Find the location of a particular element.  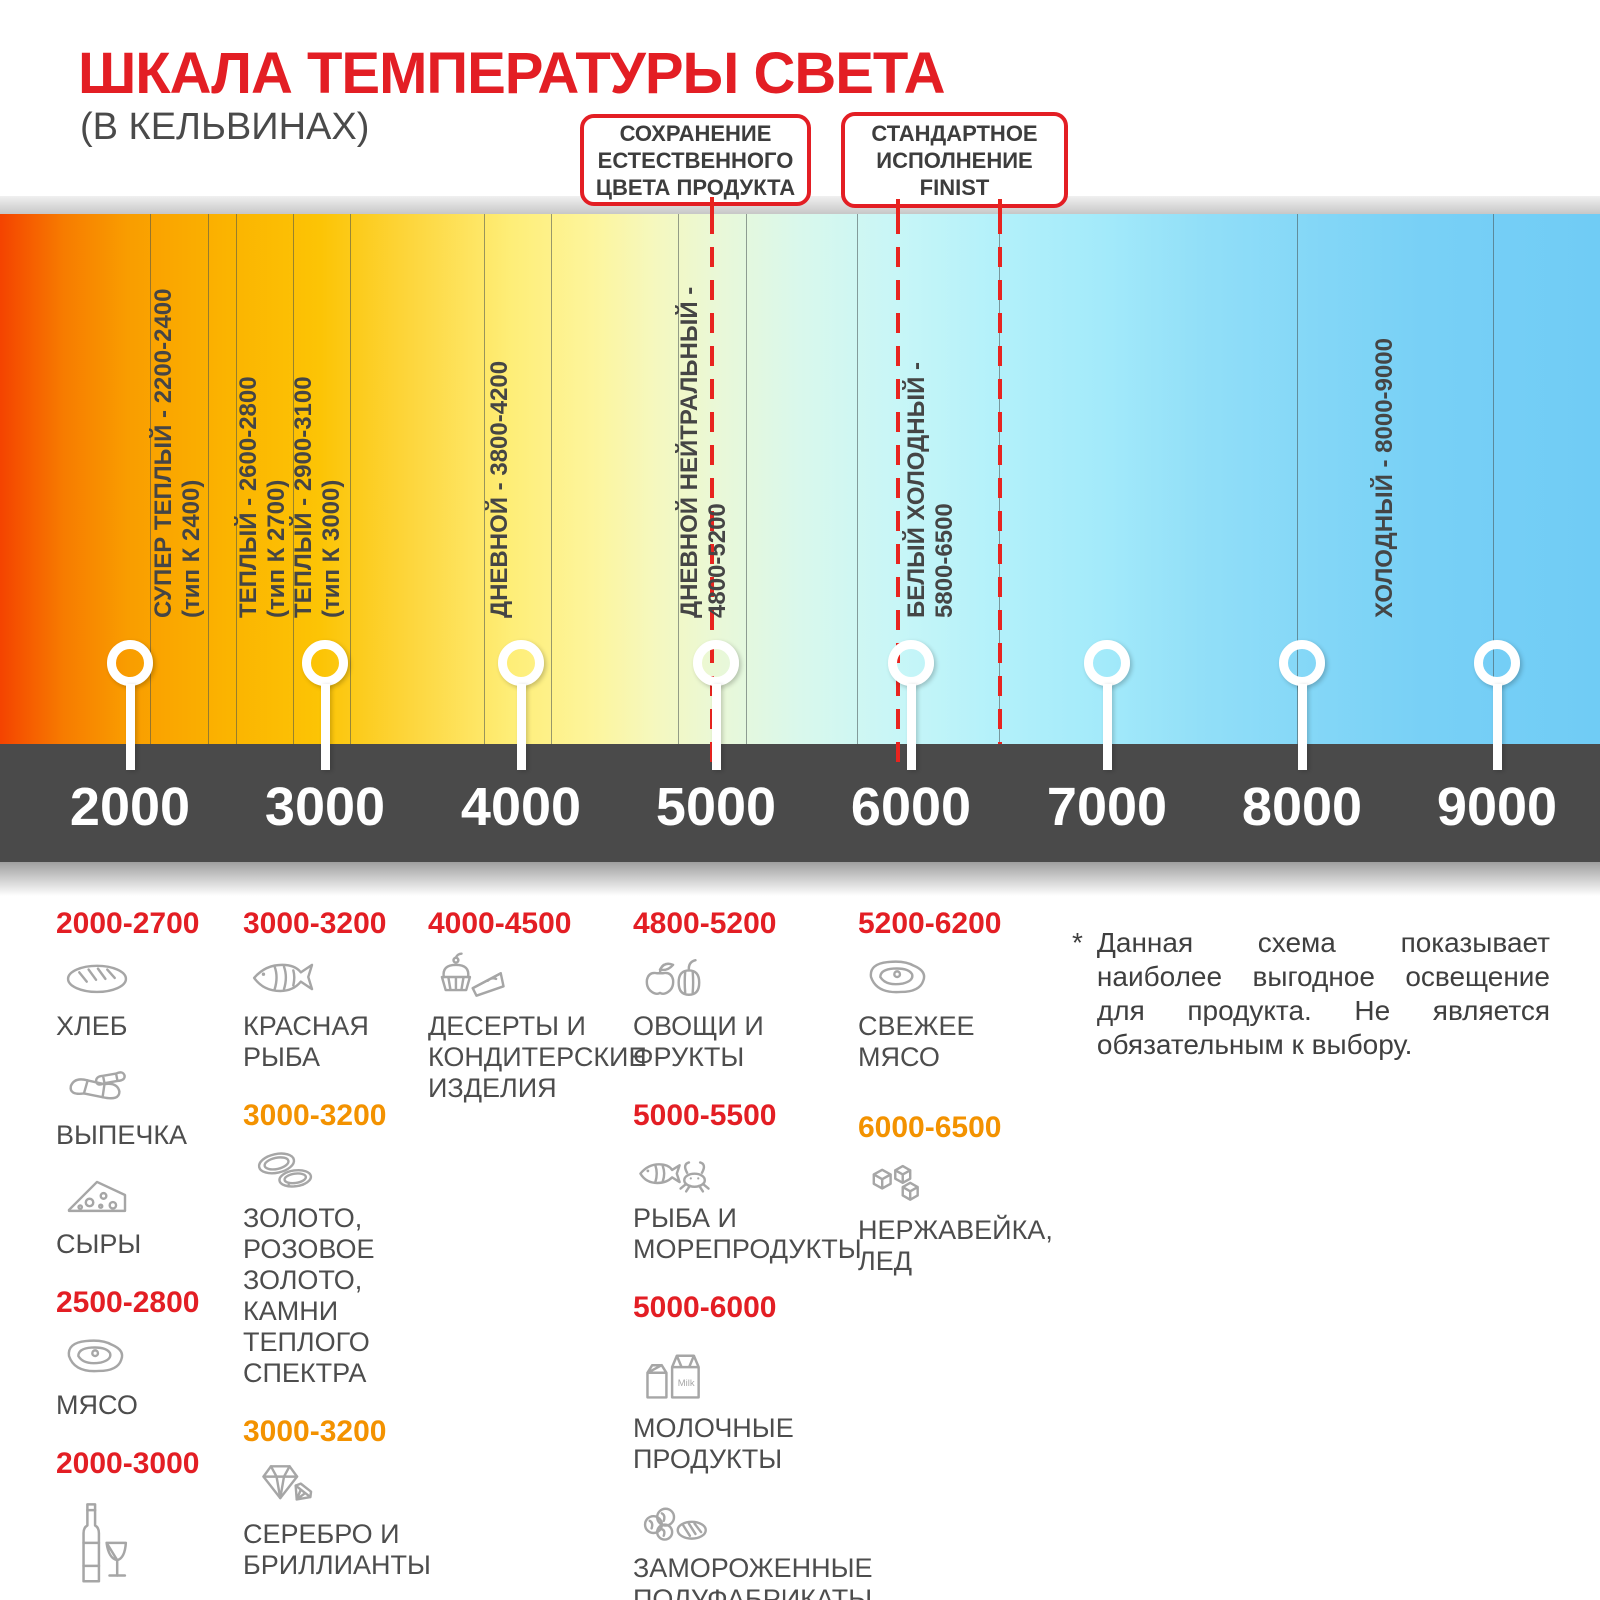

zone-label-sub: (тип К 3000) is located at coordinates (331, 548).